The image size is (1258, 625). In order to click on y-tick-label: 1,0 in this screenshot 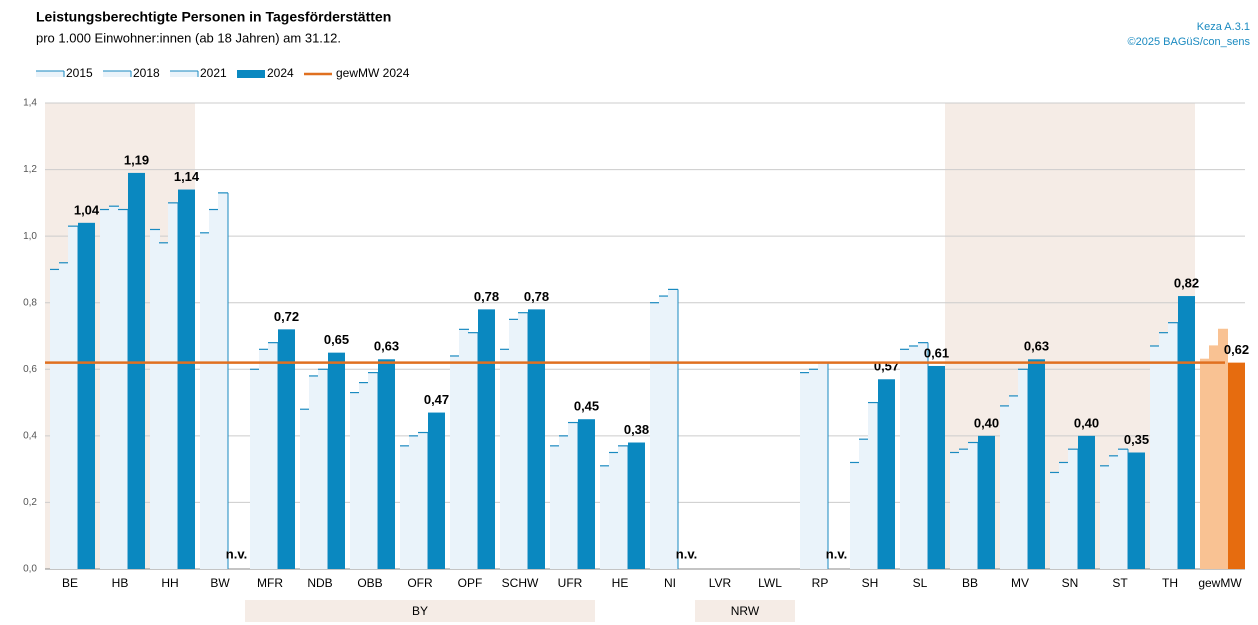, I will do `click(30, 236)`.